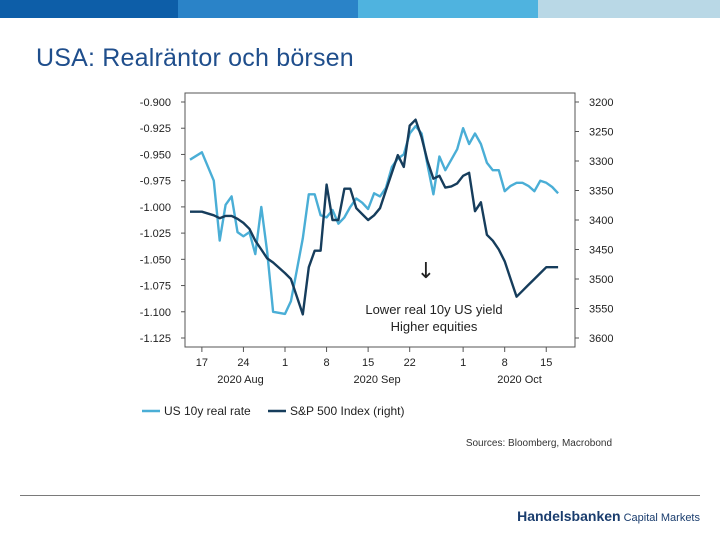 The height and width of the screenshot is (540, 720). Describe the element at coordinates (360, 495) in the screenshot. I see `footer-divider` at that location.